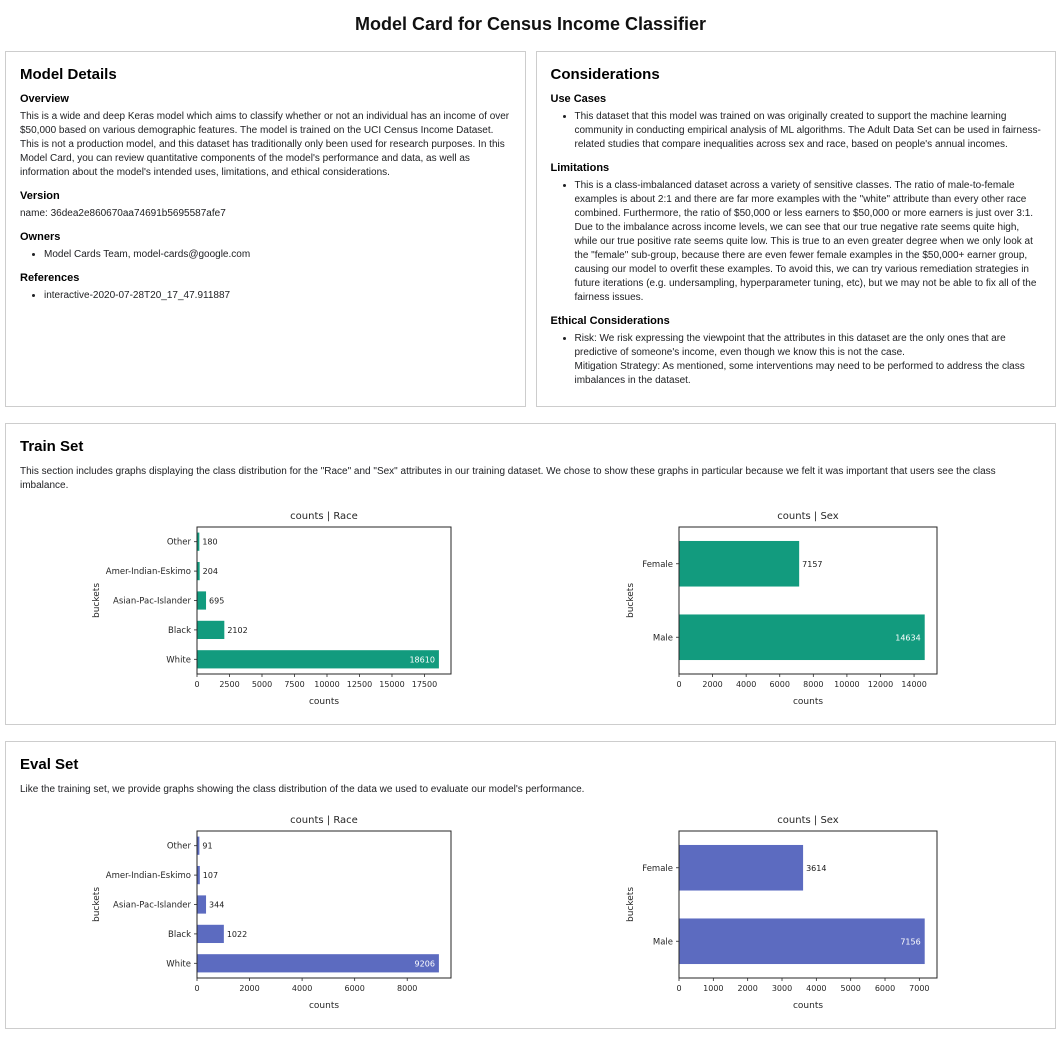 The image size is (1061, 1053). What do you see at coordinates (919, 988) in the screenshot?
I see `svg-text: 7000` at bounding box center [919, 988].